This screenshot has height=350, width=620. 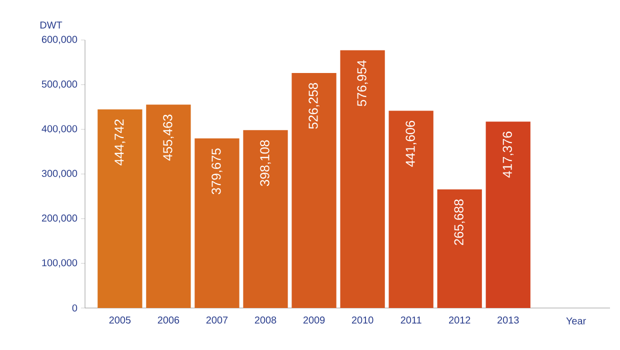 What do you see at coordinates (411, 320) in the screenshot?
I see `x-tick-label: 2011` at bounding box center [411, 320].